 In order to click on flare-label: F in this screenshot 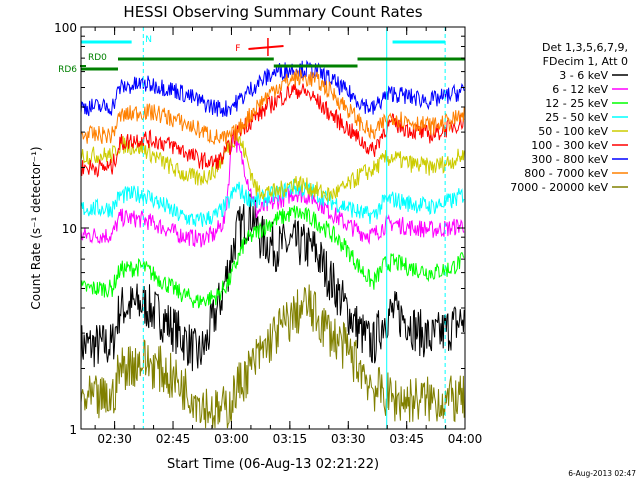, I will do `click(237, 49)`.